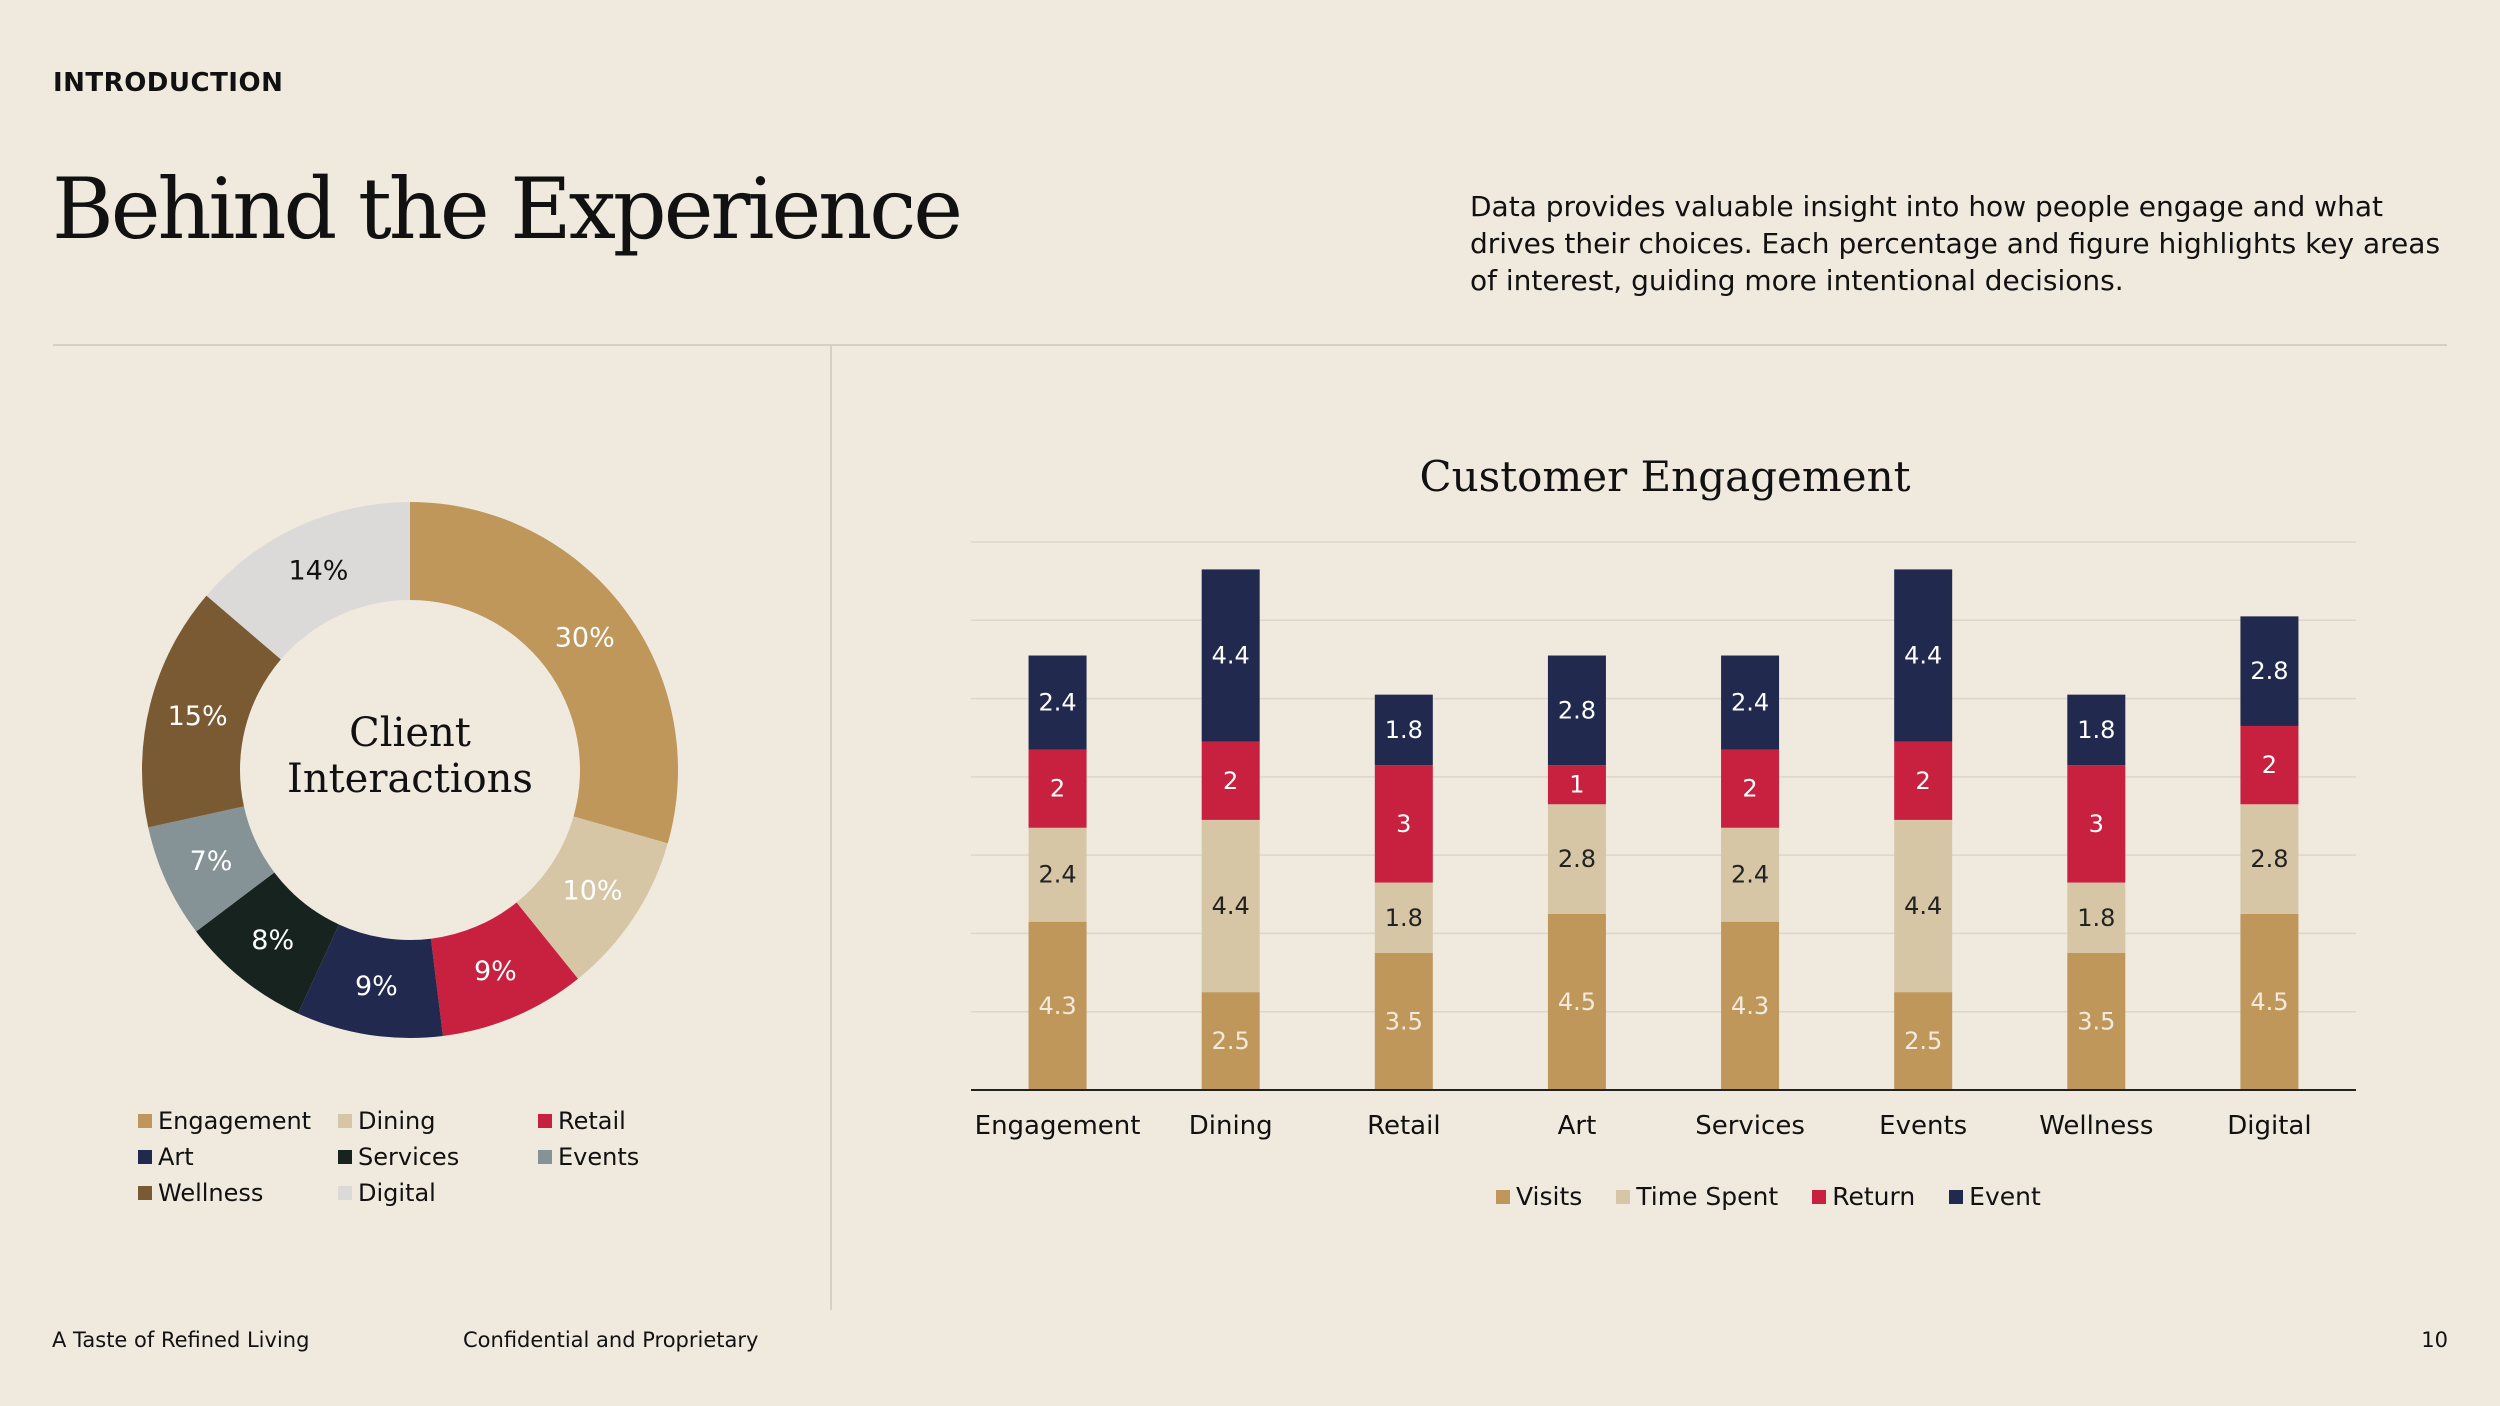 Image resolution: width=2500 pixels, height=1406 pixels. Describe the element at coordinates (2096, 824) in the screenshot. I see `bar-segment-wellness-return` at that location.